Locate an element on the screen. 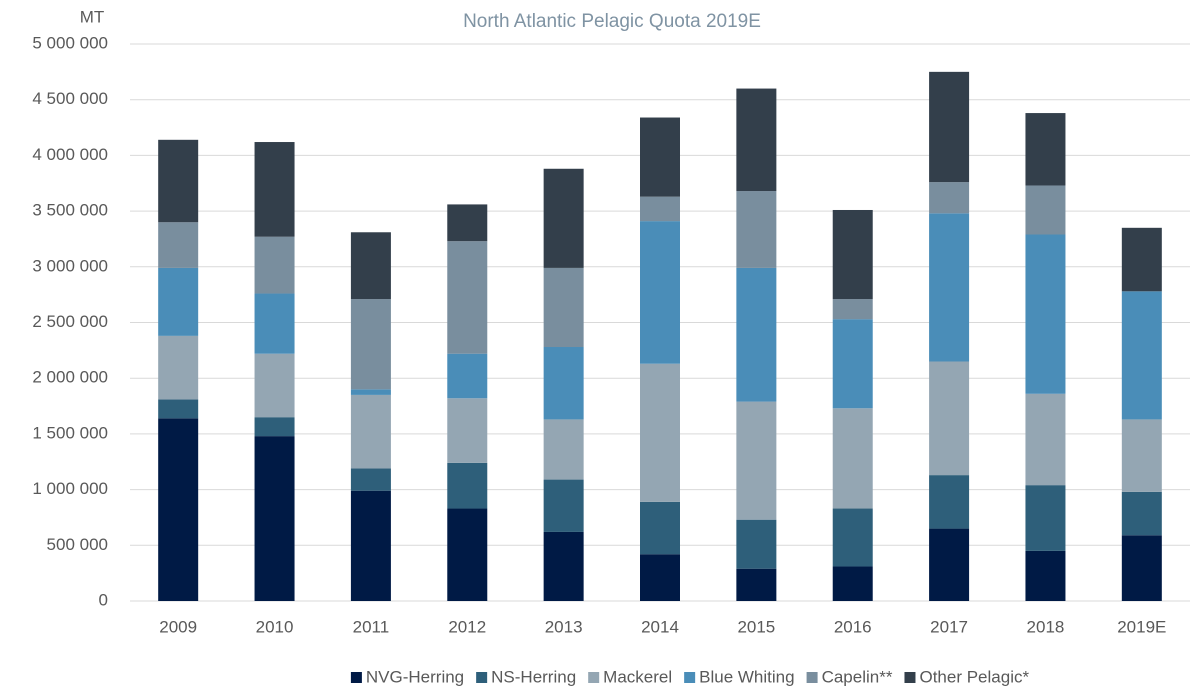  legend-label: Other Pelagic* is located at coordinates (974, 676).